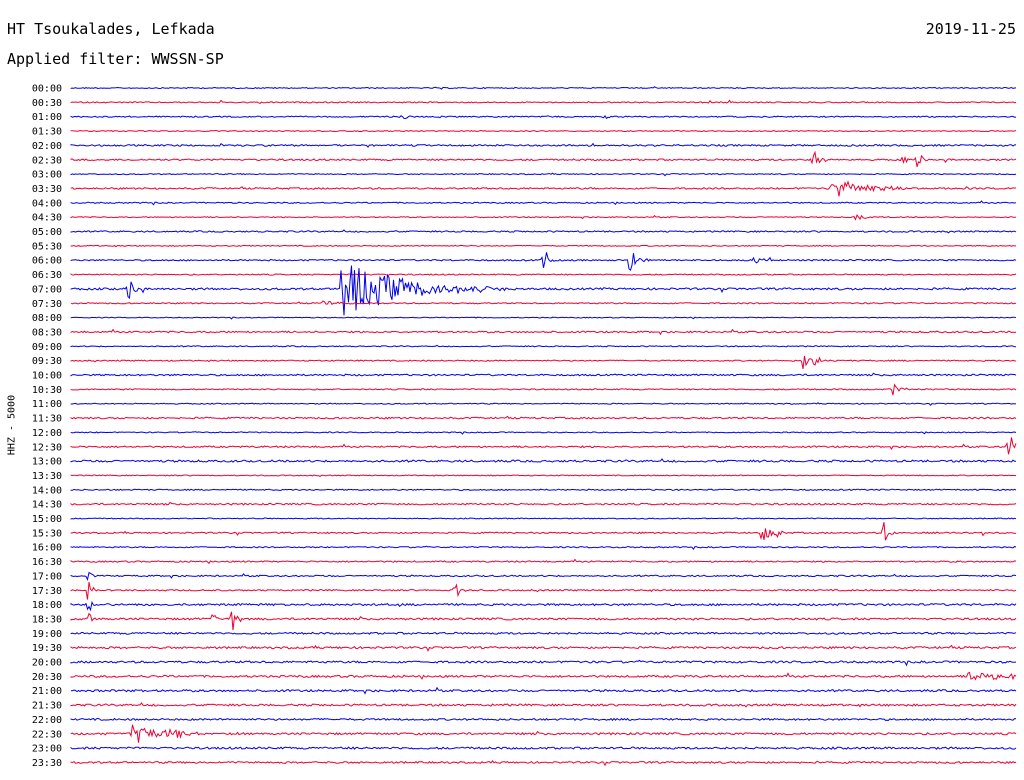  Describe the element at coordinates (115, 59) in the screenshot. I see `filter-label: Applied filter: WWSSN-SP` at that location.